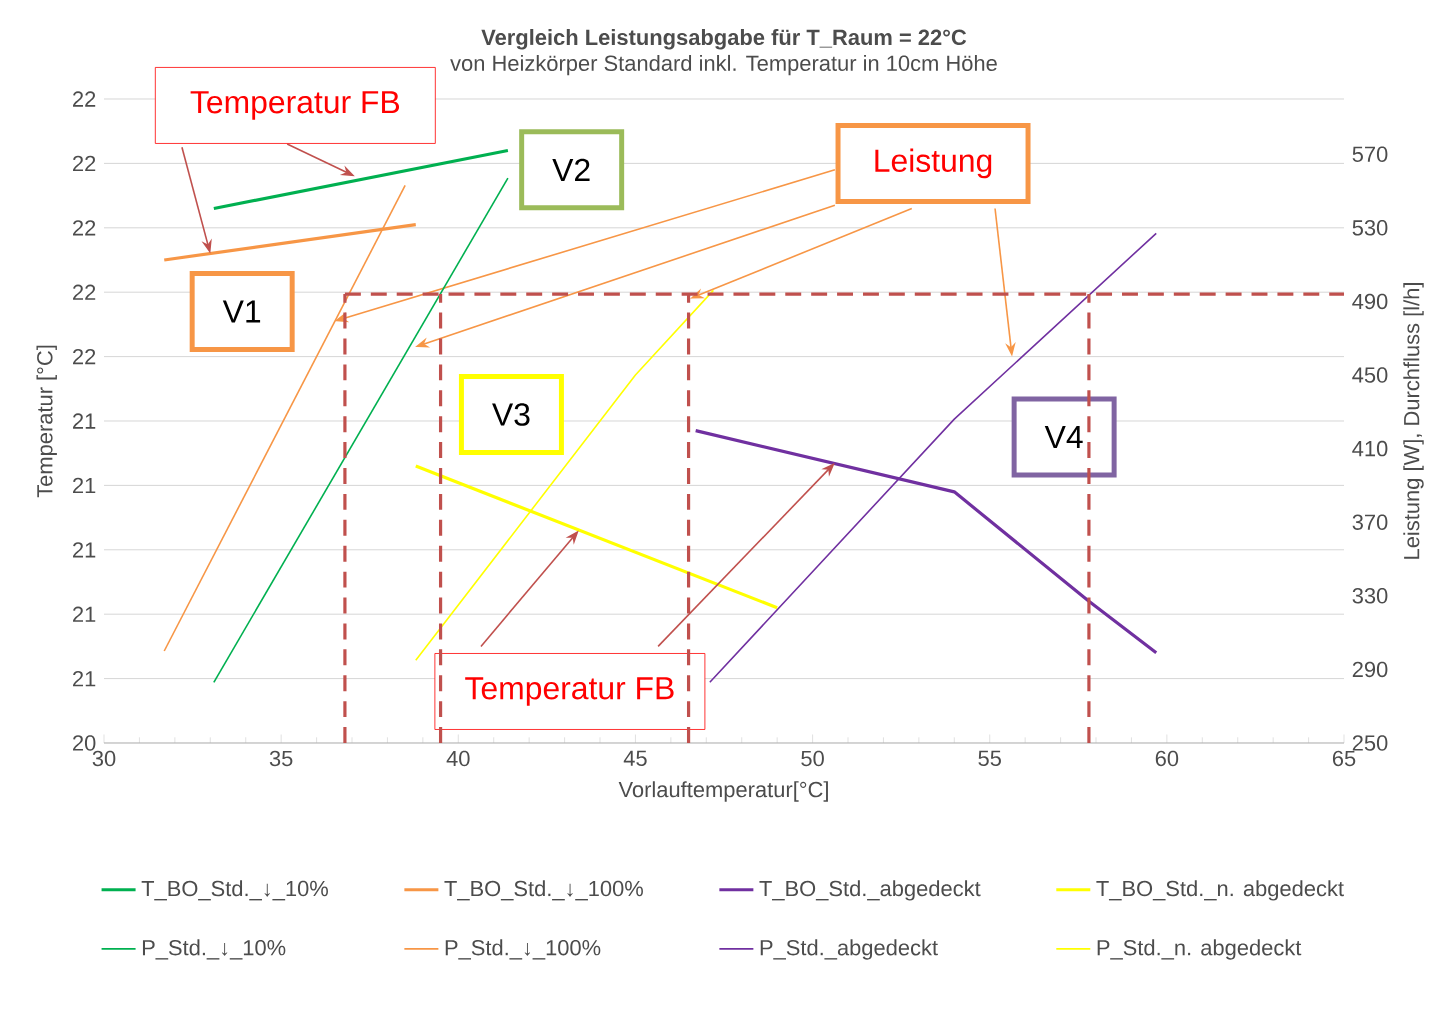 The image size is (1451, 1013). Describe the element at coordinates (104, 758) in the screenshot. I see `x-tick-label: 30` at that location.